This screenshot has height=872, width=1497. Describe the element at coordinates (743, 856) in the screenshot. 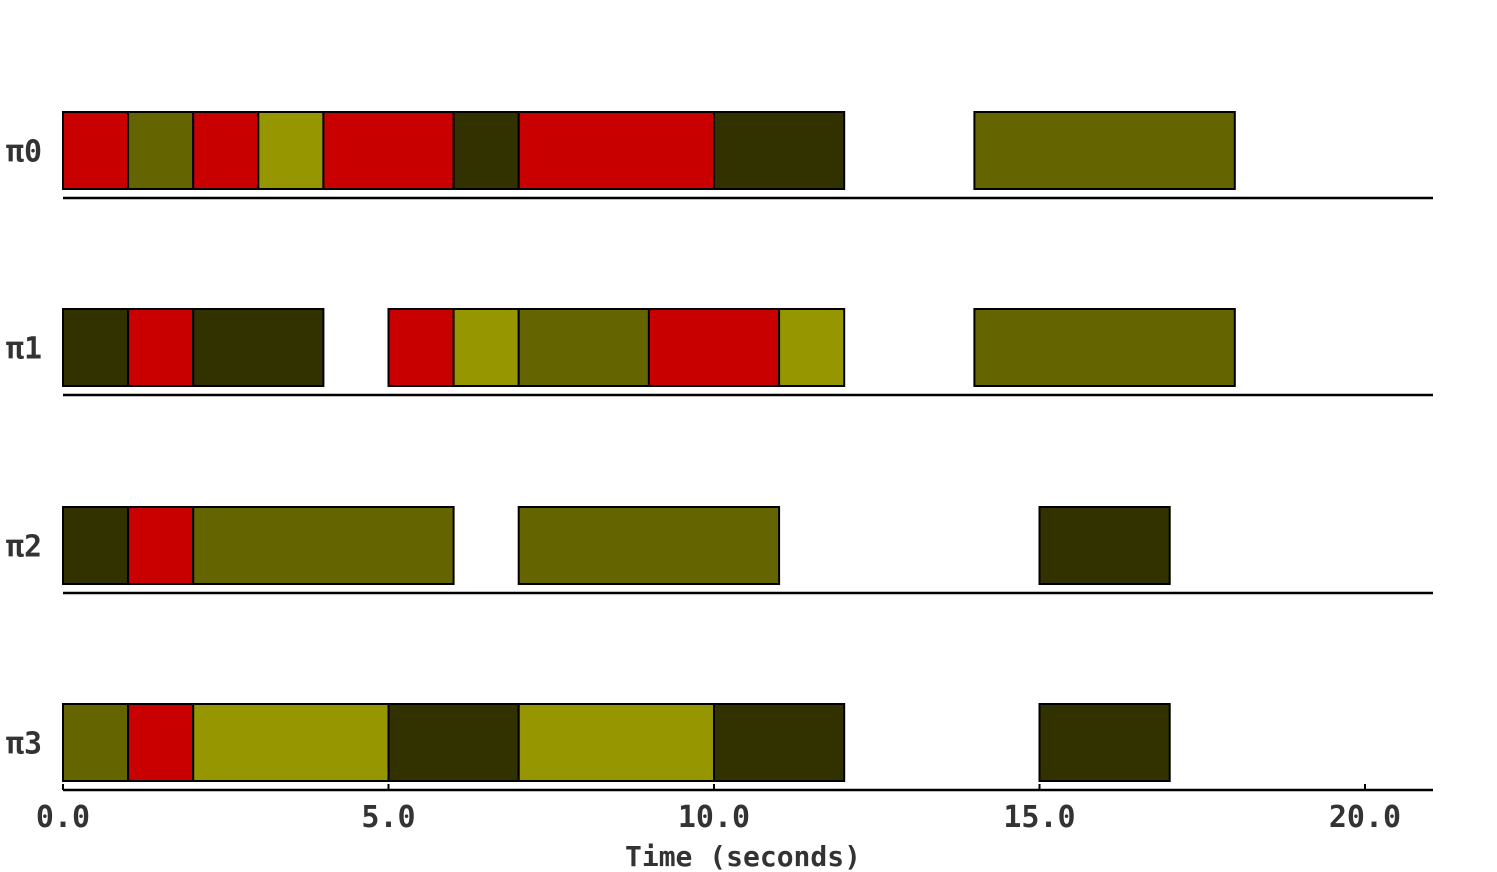

I see `x-axis-title: Time (seconds)` at that location.